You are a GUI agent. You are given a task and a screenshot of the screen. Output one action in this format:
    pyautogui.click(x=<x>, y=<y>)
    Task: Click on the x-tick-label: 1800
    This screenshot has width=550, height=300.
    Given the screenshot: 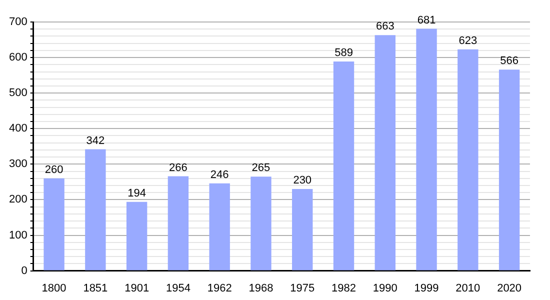 What is the action you would take?
    pyautogui.click(x=54, y=288)
    